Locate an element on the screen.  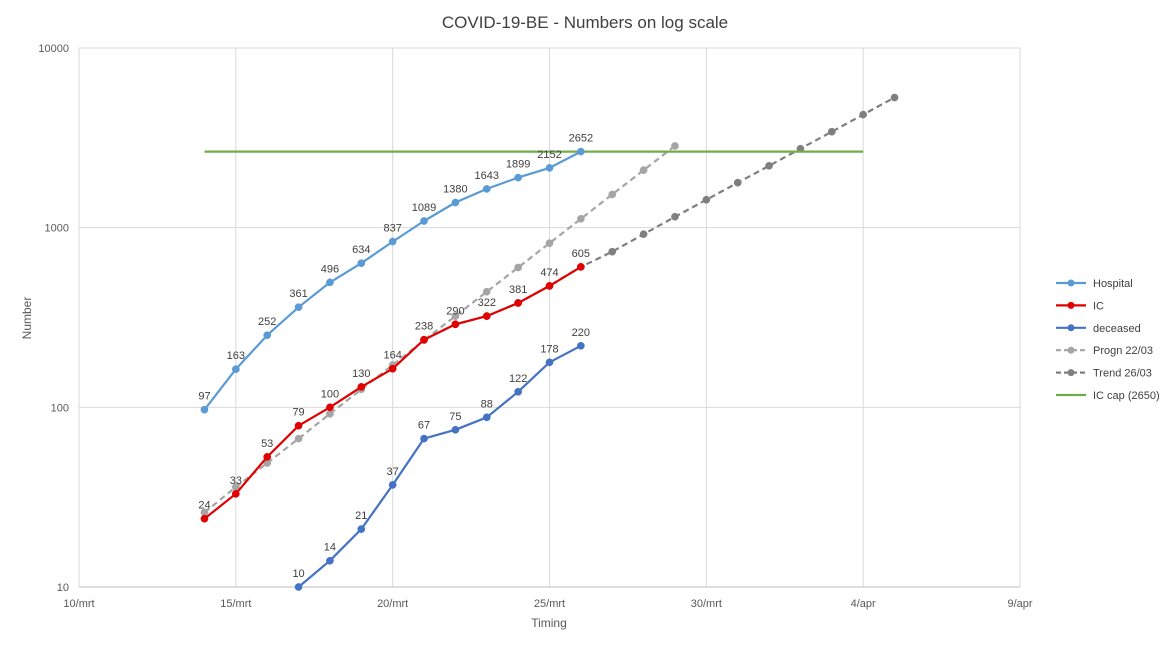
data-label-ic: 381 is located at coordinates (518, 290).